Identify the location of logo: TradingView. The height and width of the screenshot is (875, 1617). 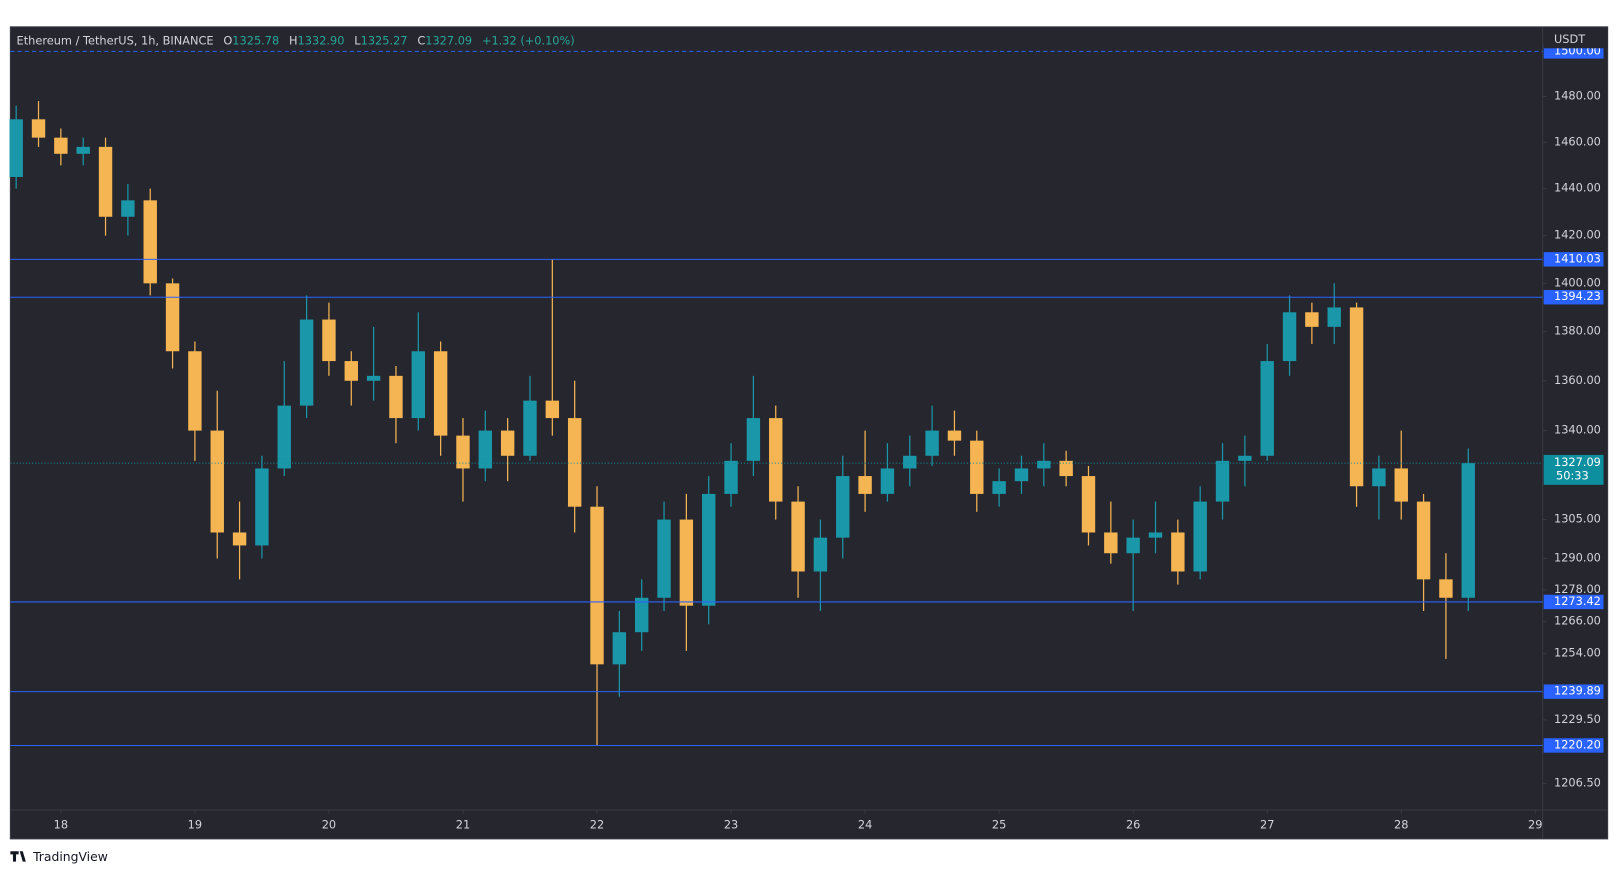
(59, 857).